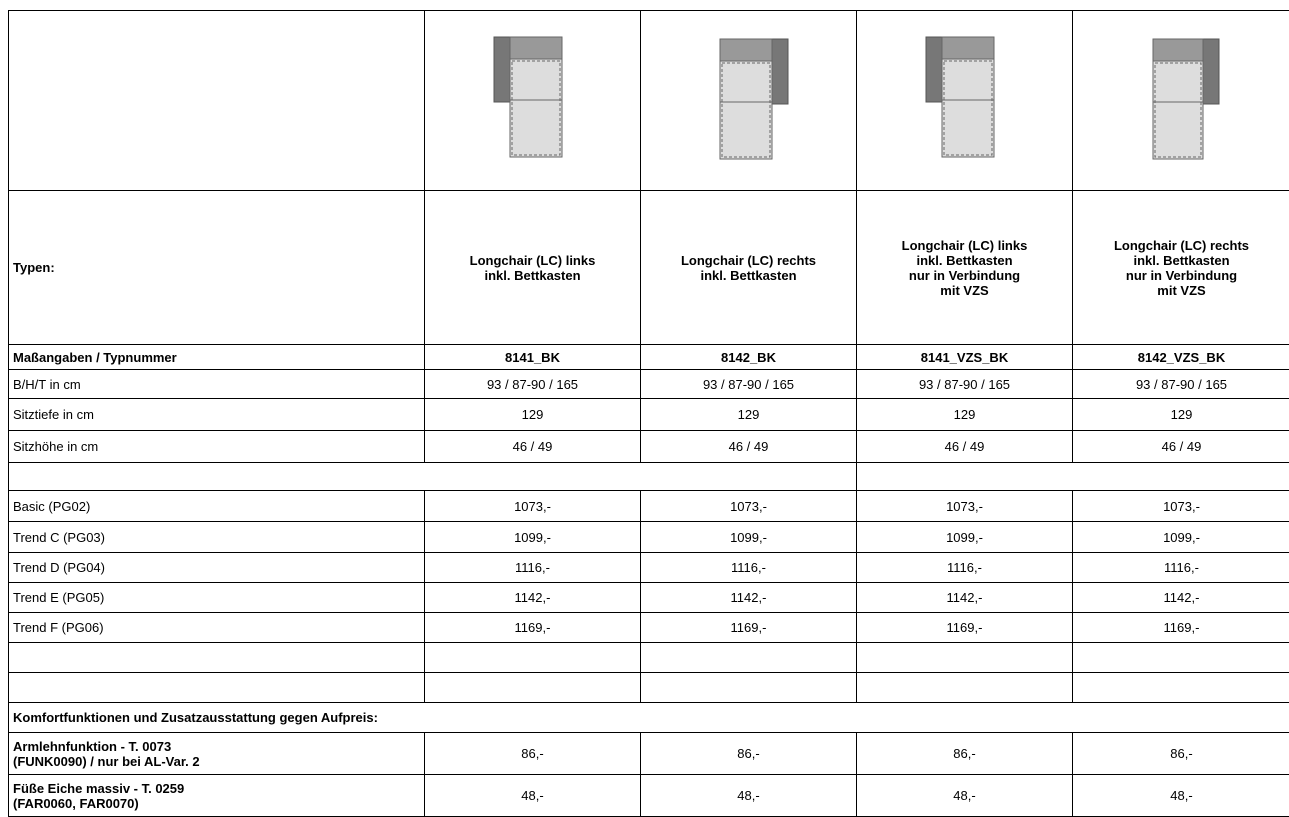 The height and width of the screenshot is (817, 1289). What do you see at coordinates (217, 415) in the screenshot?
I see `cell: Sitztiefe in cm` at bounding box center [217, 415].